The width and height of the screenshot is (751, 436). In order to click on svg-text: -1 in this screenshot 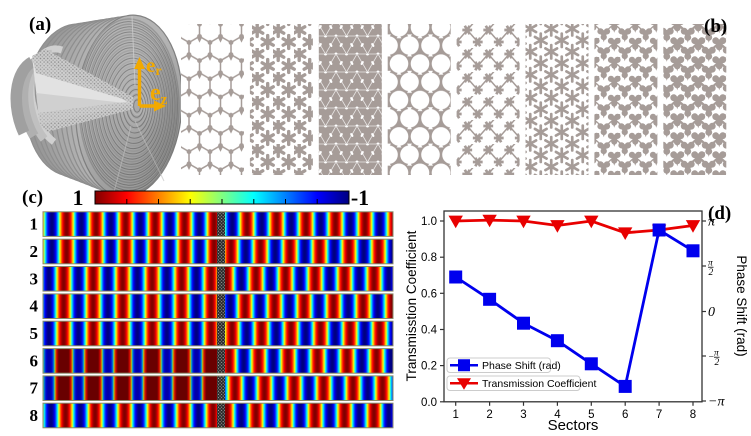, I will do `click(360, 197)`.